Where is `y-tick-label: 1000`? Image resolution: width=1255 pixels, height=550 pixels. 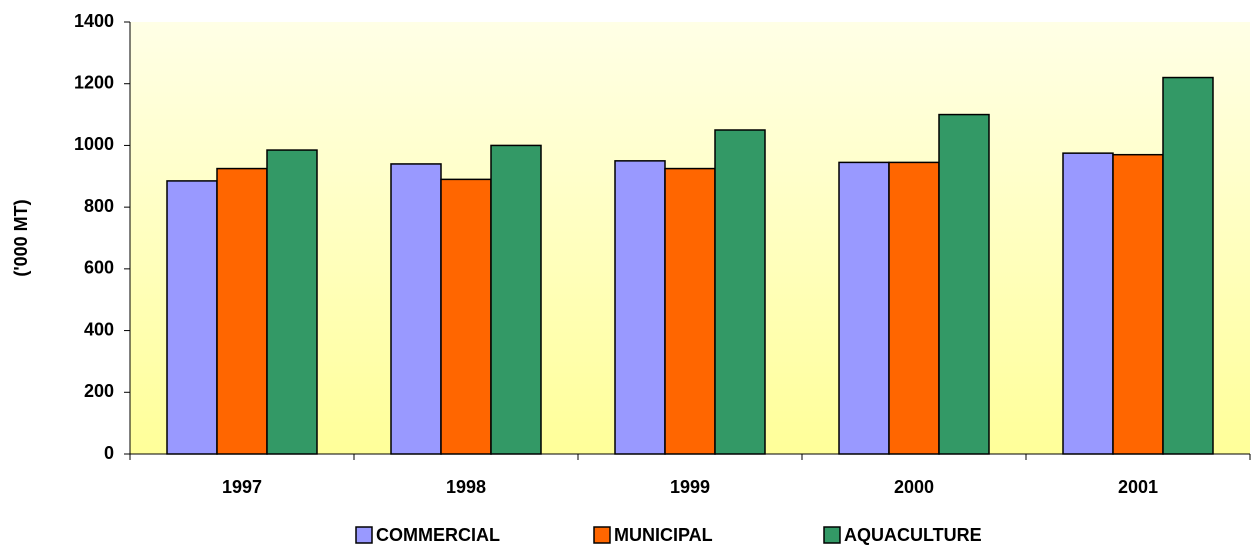
y-tick-label: 1000 is located at coordinates (94, 144).